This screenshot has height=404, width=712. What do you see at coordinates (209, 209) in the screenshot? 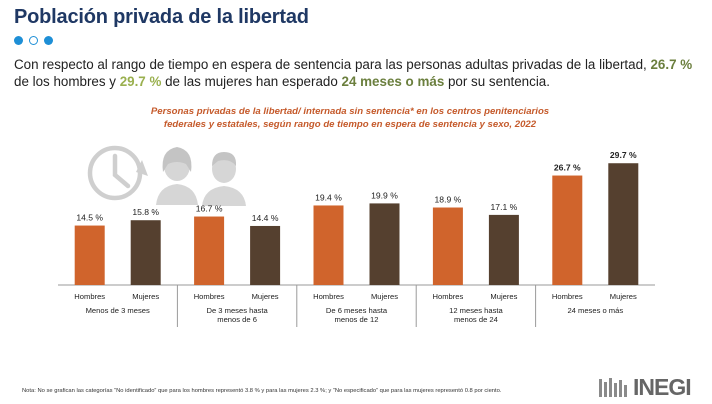
I see `data-label: 16.7 %` at bounding box center [209, 209].